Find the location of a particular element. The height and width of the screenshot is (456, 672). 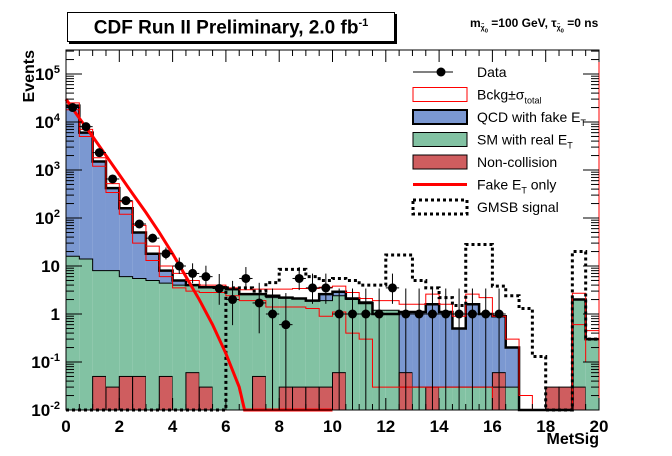

legend-noncollision-swatch is located at coordinates (440, 162).